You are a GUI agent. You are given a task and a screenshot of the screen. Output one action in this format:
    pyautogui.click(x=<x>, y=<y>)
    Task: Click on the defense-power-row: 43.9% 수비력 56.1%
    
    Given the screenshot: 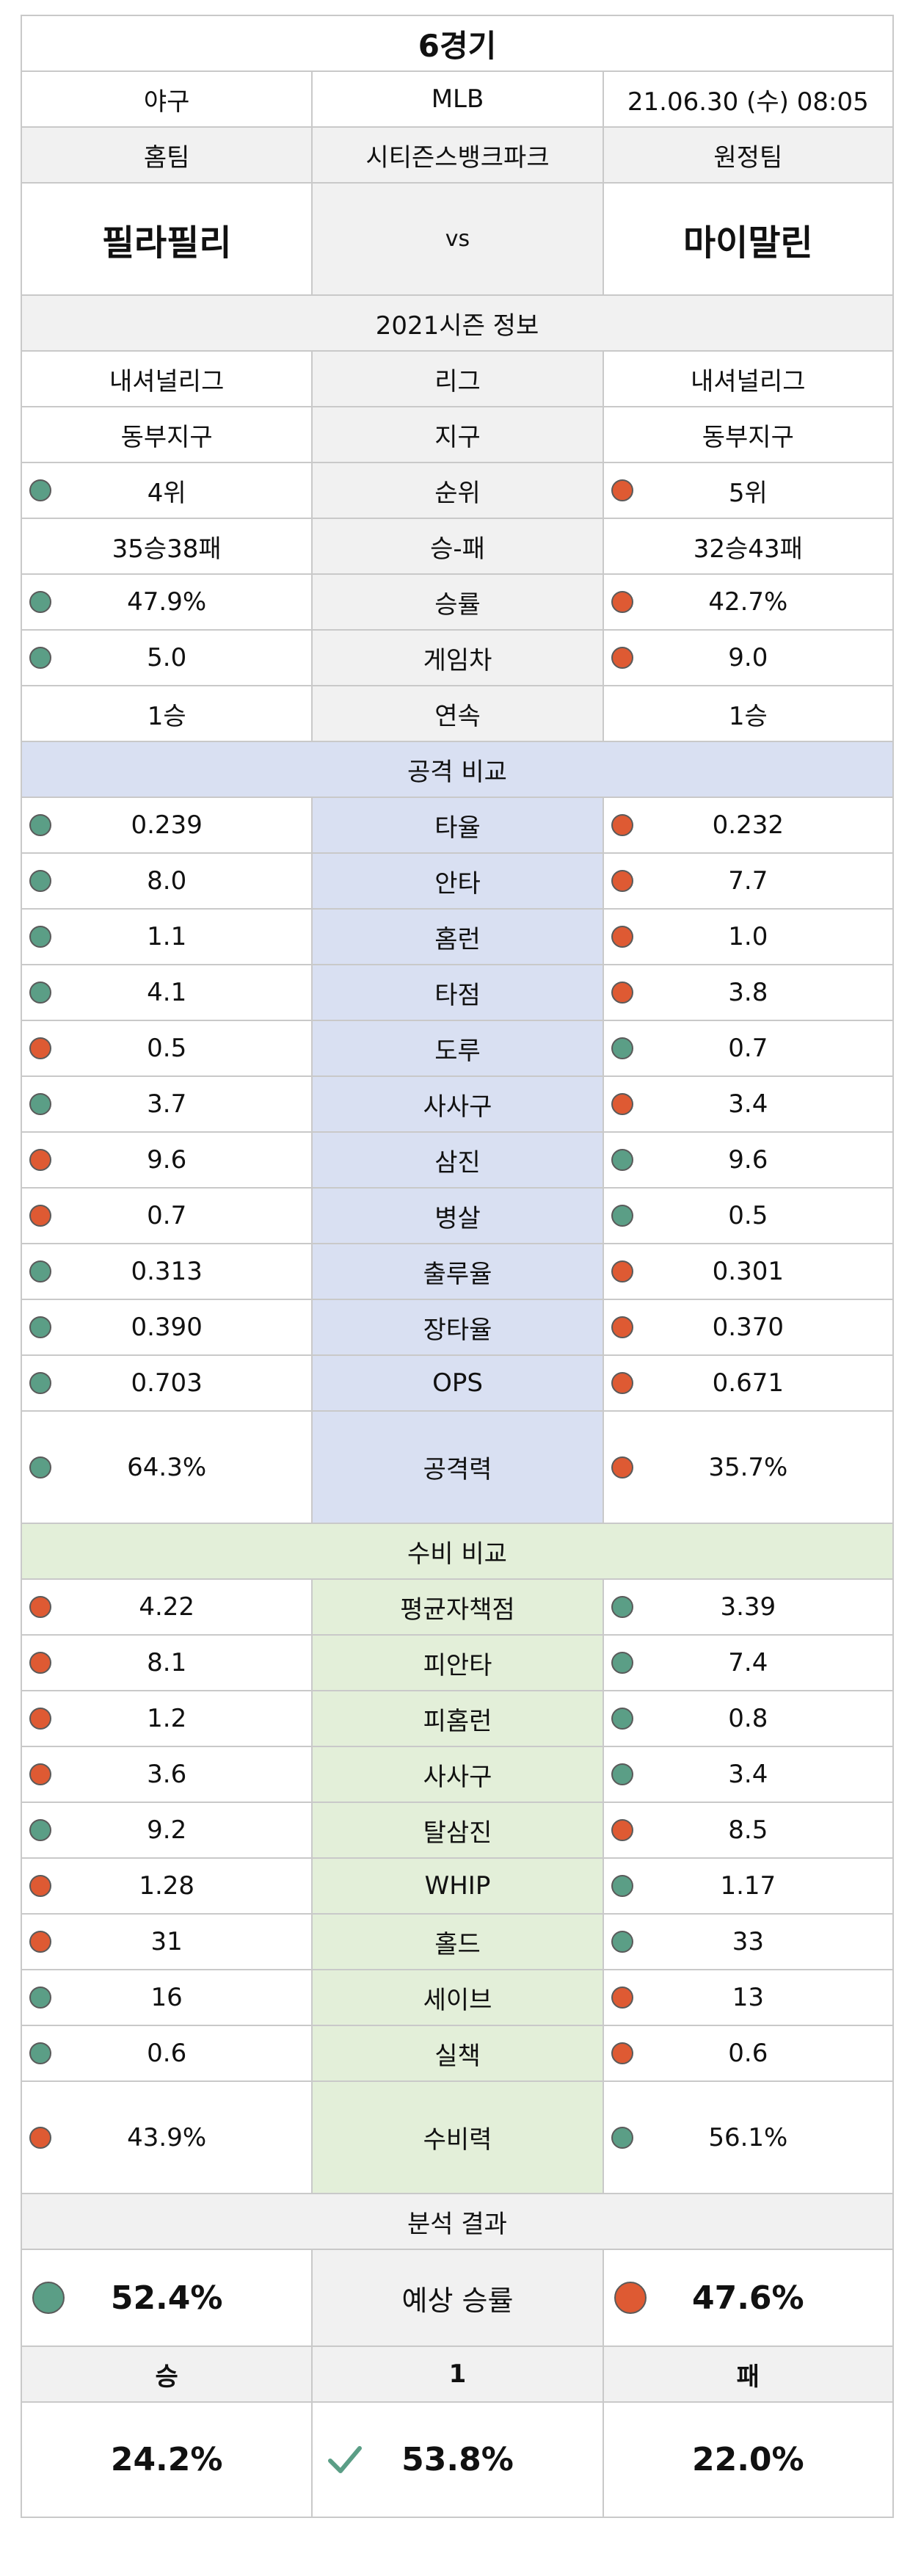 What is the action you would take?
    pyautogui.click(x=458, y=2138)
    